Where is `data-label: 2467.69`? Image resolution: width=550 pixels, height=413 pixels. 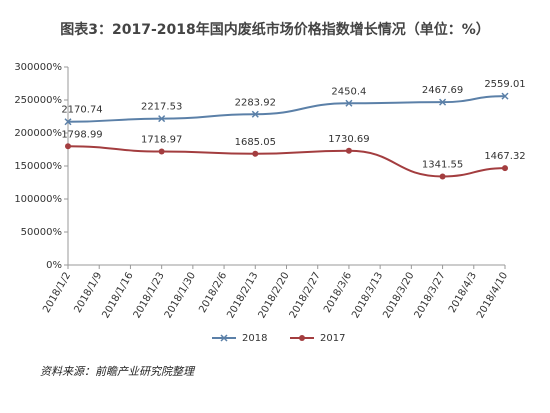
data-label: 2467.69 is located at coordinates (442, 90).